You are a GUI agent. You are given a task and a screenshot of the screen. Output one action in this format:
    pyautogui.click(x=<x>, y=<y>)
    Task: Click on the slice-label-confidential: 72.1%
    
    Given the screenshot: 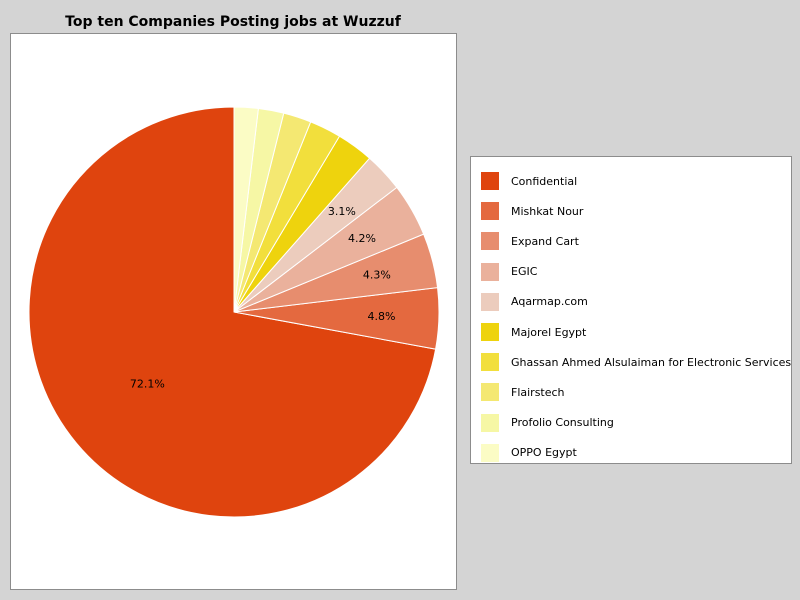 What is the action you would take?
    pyautogui.click(x=147, y=384)
    